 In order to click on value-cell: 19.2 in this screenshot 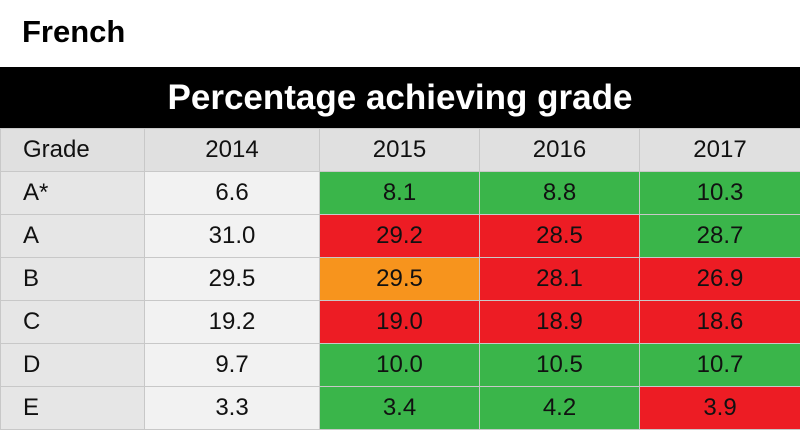, I will do `click(232, 322)`.